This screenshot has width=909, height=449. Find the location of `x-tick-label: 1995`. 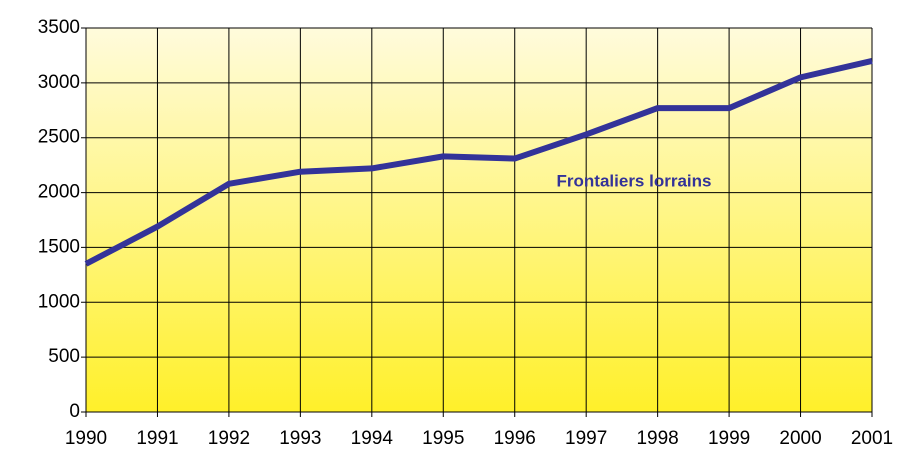

x-tick-label: 1995 is located at coordinates (443, 438).